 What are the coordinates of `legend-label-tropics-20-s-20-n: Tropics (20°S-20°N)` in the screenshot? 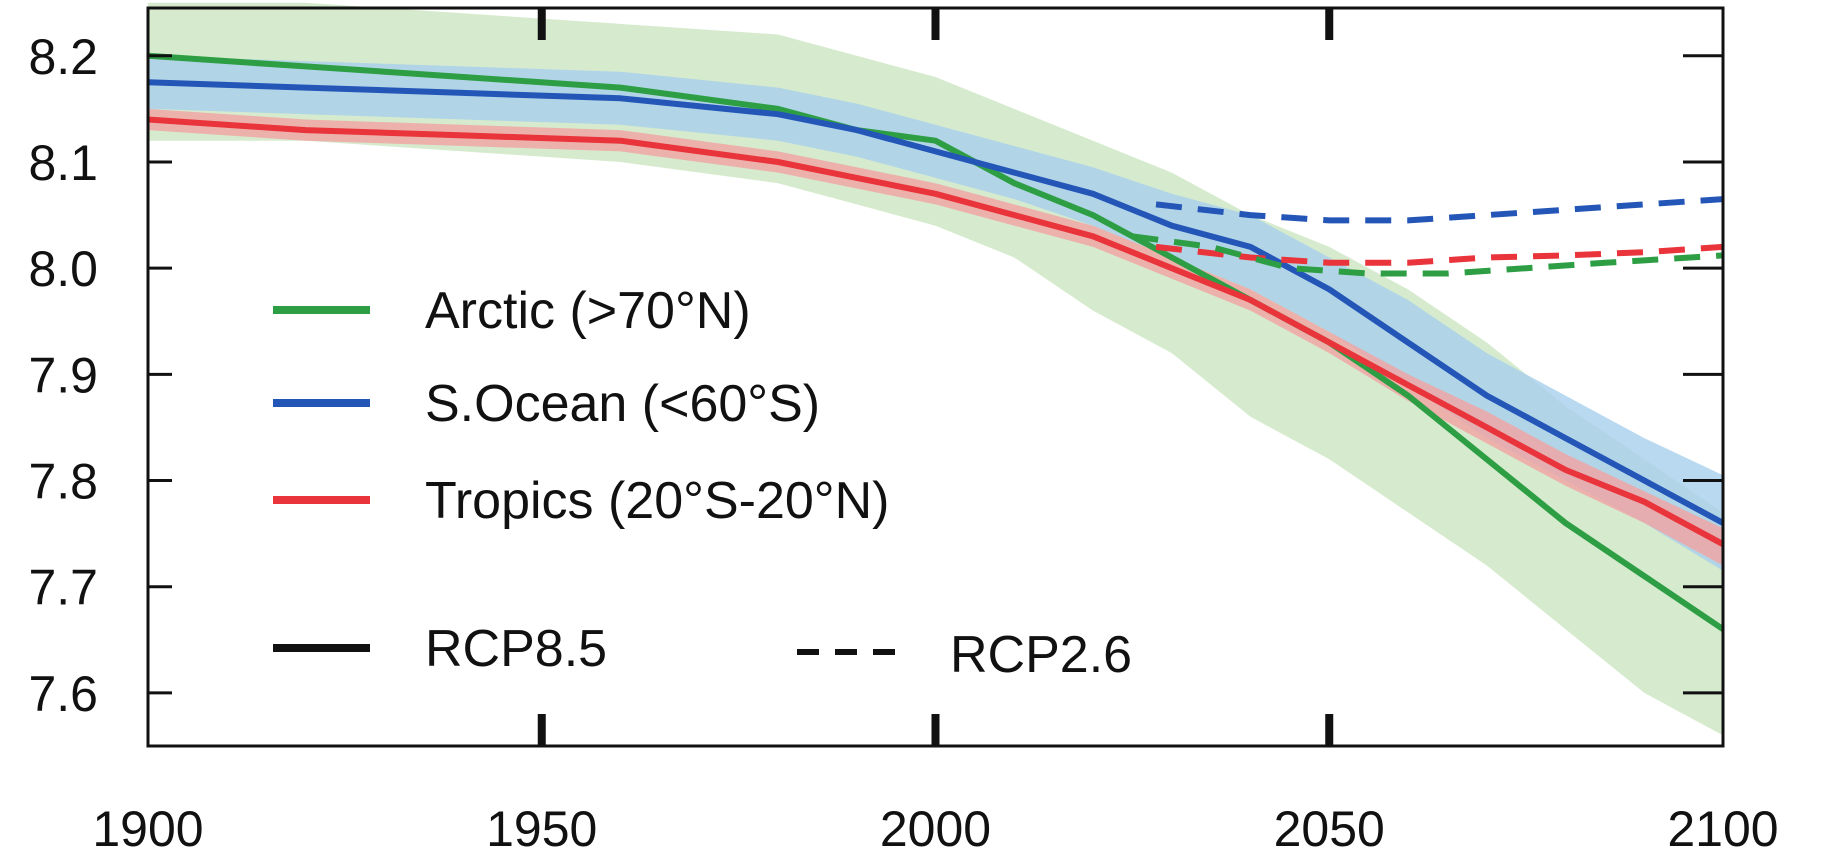 It's located at (657, 501).